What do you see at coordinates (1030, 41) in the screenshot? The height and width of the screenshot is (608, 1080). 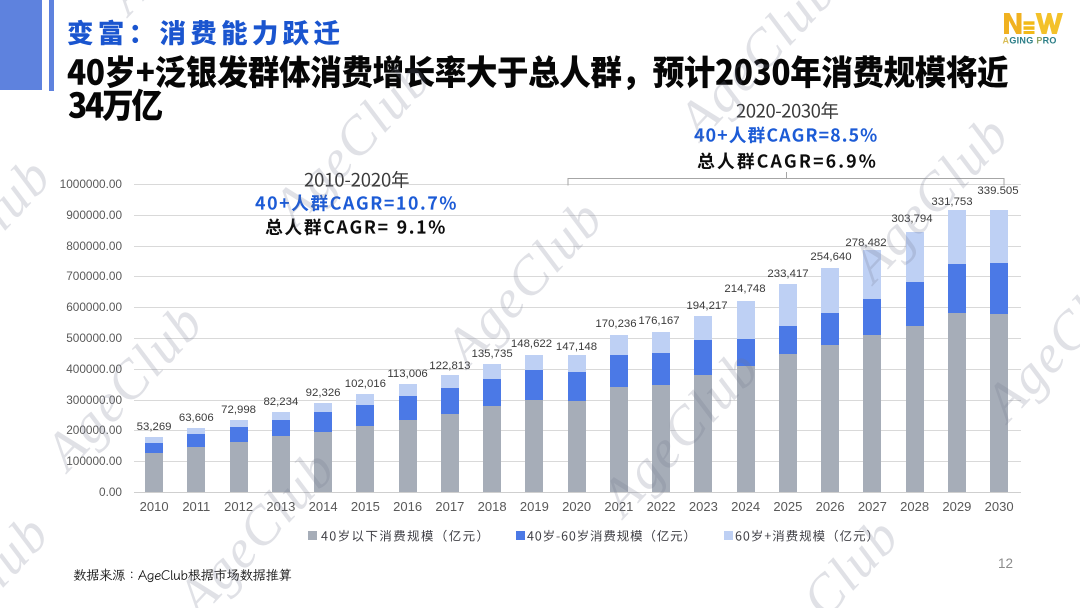 I see `svg-text: AGING PRO` at bounding box center [1030, 41].